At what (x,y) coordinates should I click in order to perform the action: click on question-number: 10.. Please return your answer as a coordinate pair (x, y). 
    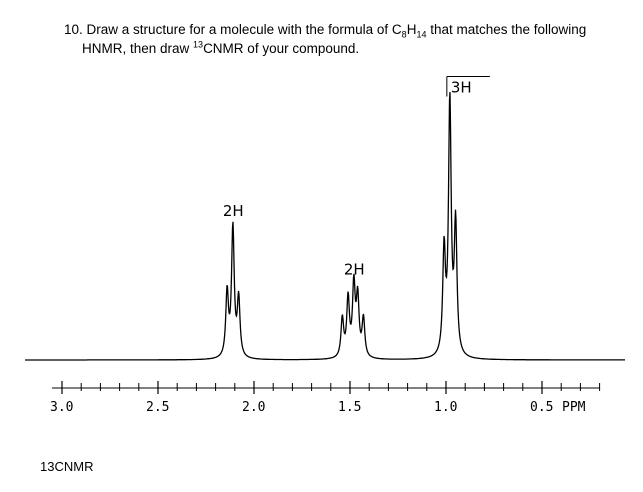
    Looking at the image, I should click on (73, 29).